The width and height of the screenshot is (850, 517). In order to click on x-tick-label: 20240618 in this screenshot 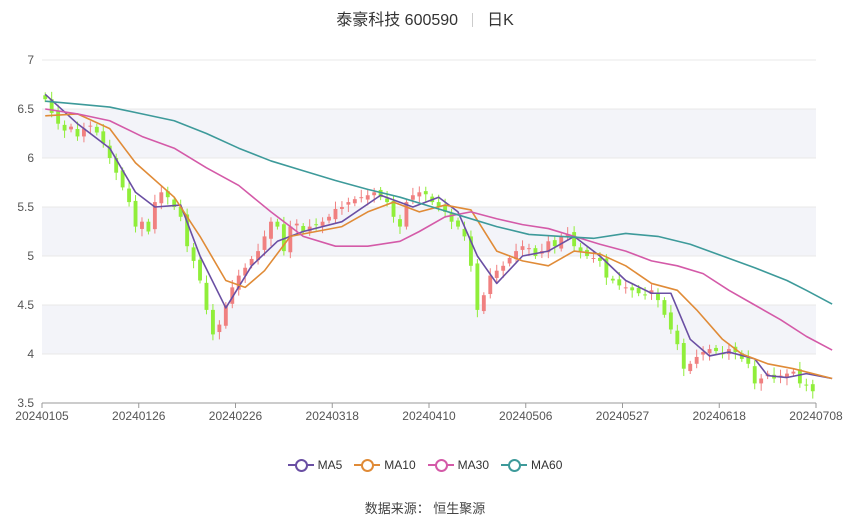, I will do `click(720, 416)`.